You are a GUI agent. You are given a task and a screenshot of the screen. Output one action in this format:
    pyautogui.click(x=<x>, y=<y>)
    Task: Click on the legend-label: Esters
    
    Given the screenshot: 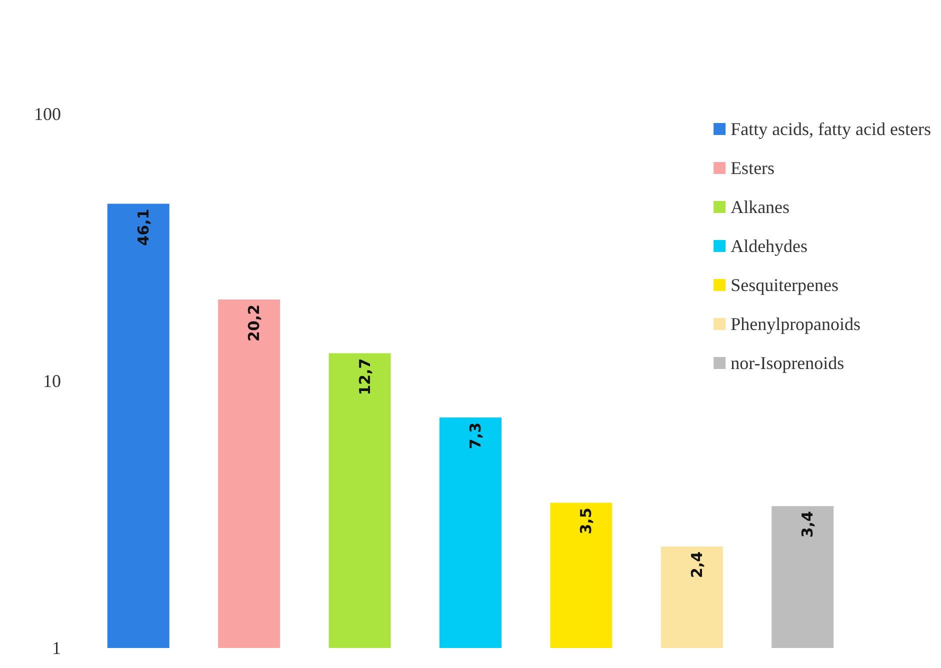 What is the action you would take?
    pyautogui.click(x=752, y=168)
    